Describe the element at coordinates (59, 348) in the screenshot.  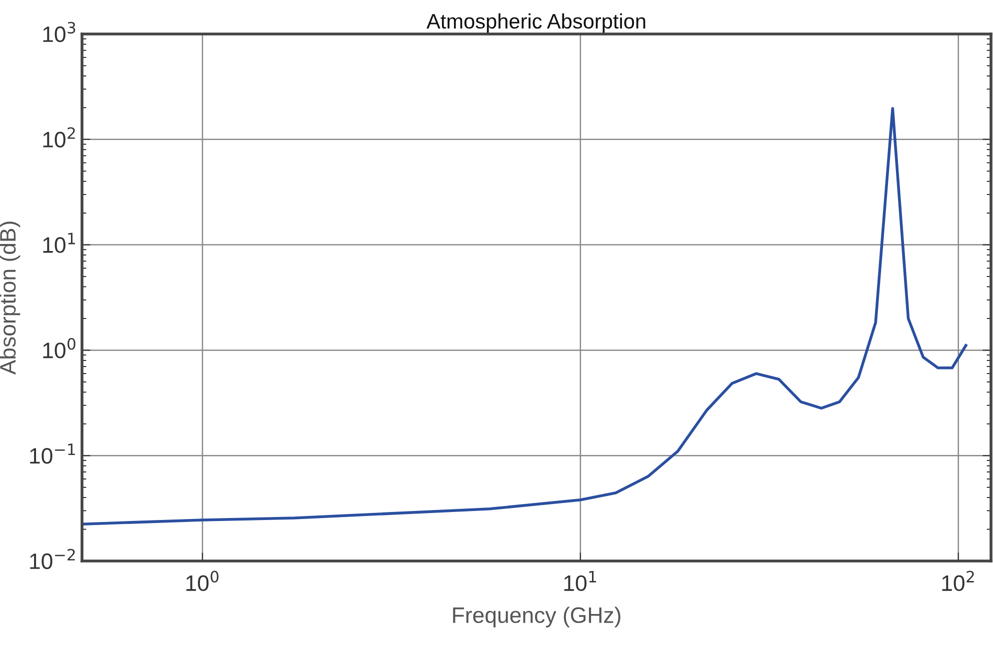
I see `y-tick-label: 10$^{0}$` at that location.